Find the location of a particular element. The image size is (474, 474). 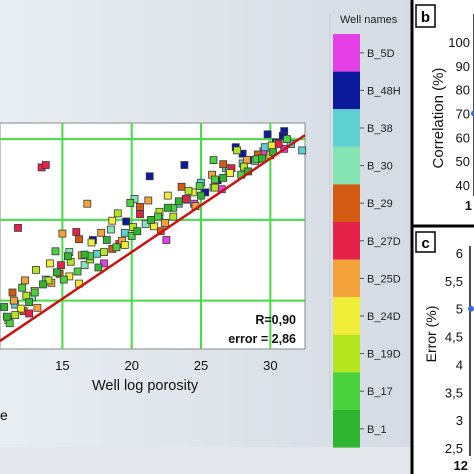

legend-label: B_38 is located at coordinates (380, 129).